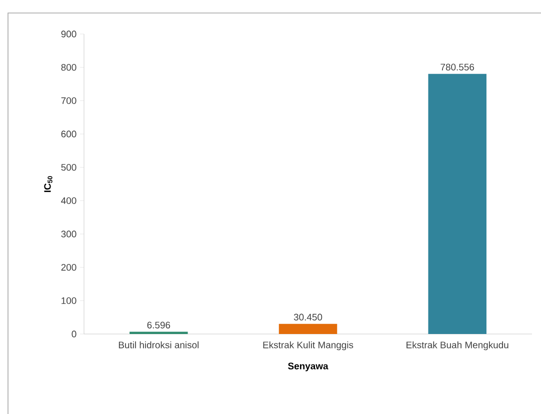  I want to click on x-tick-label: Ekstrak Buah Mengkudu, so click(457, 345).